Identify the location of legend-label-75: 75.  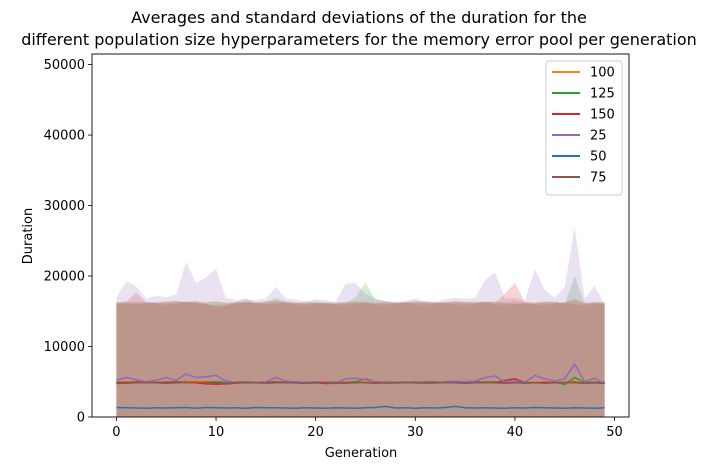
(598, 178).